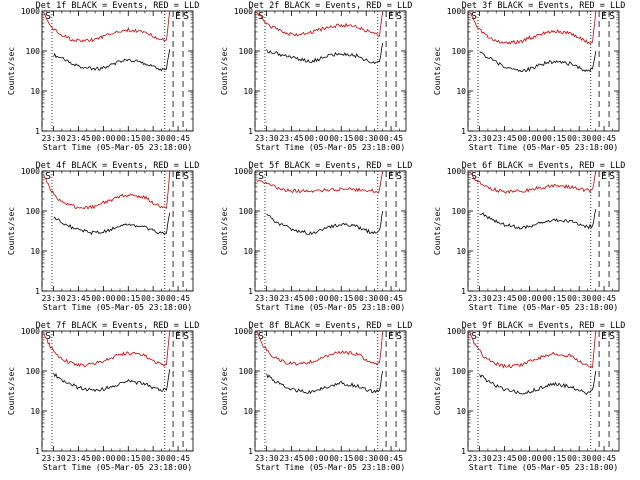 Image resolution: width=640 pixels, height=480 pixels. I want to click on chart-title: Det 2f BLACK = Events, RED = LLD, so click(331, 6).